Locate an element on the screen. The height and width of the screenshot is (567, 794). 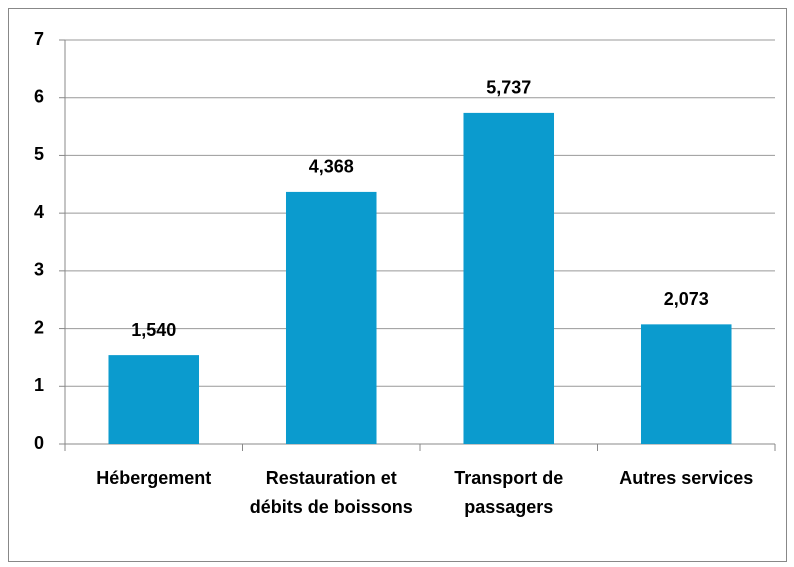
data-label: 5,737 is located at coordinates (508, 88).